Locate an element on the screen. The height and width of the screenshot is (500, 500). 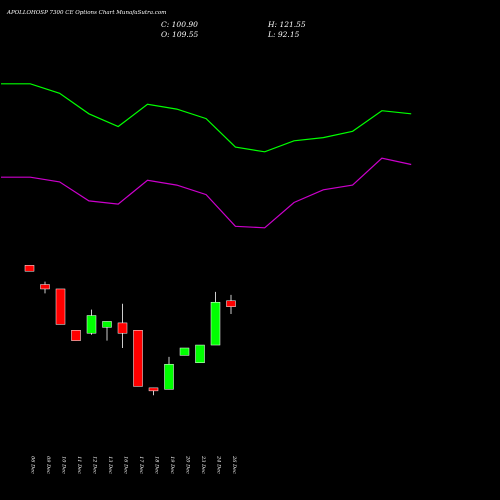
high-value: H: 121.55 is located at coordinates (286, 24).